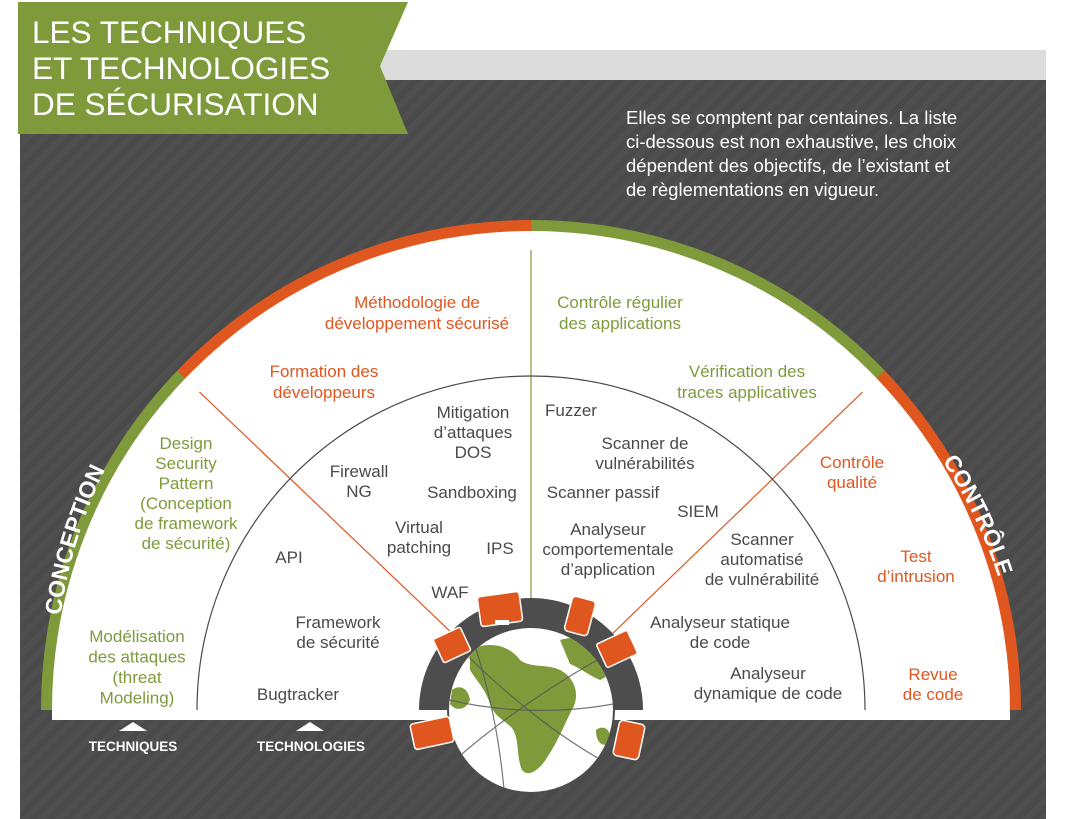 The height and width of the screenshot is (819, 1067). I want to click on label-line: développement sécurisé, so click(417, 323).